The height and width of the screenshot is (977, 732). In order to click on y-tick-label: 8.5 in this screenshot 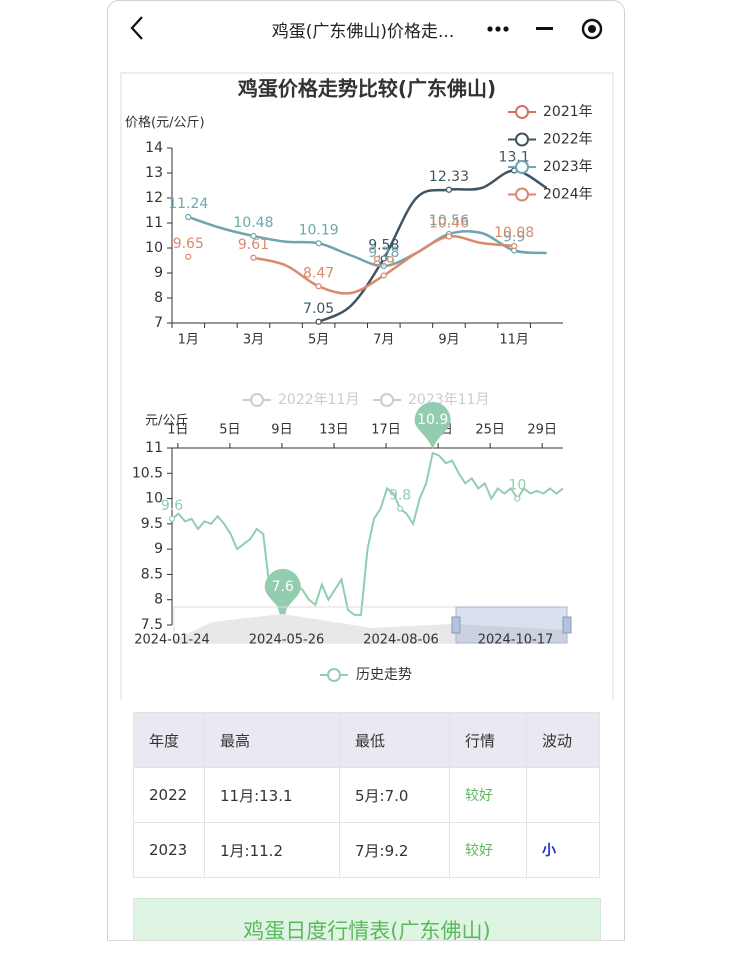, I will do `click(152, 574)`.